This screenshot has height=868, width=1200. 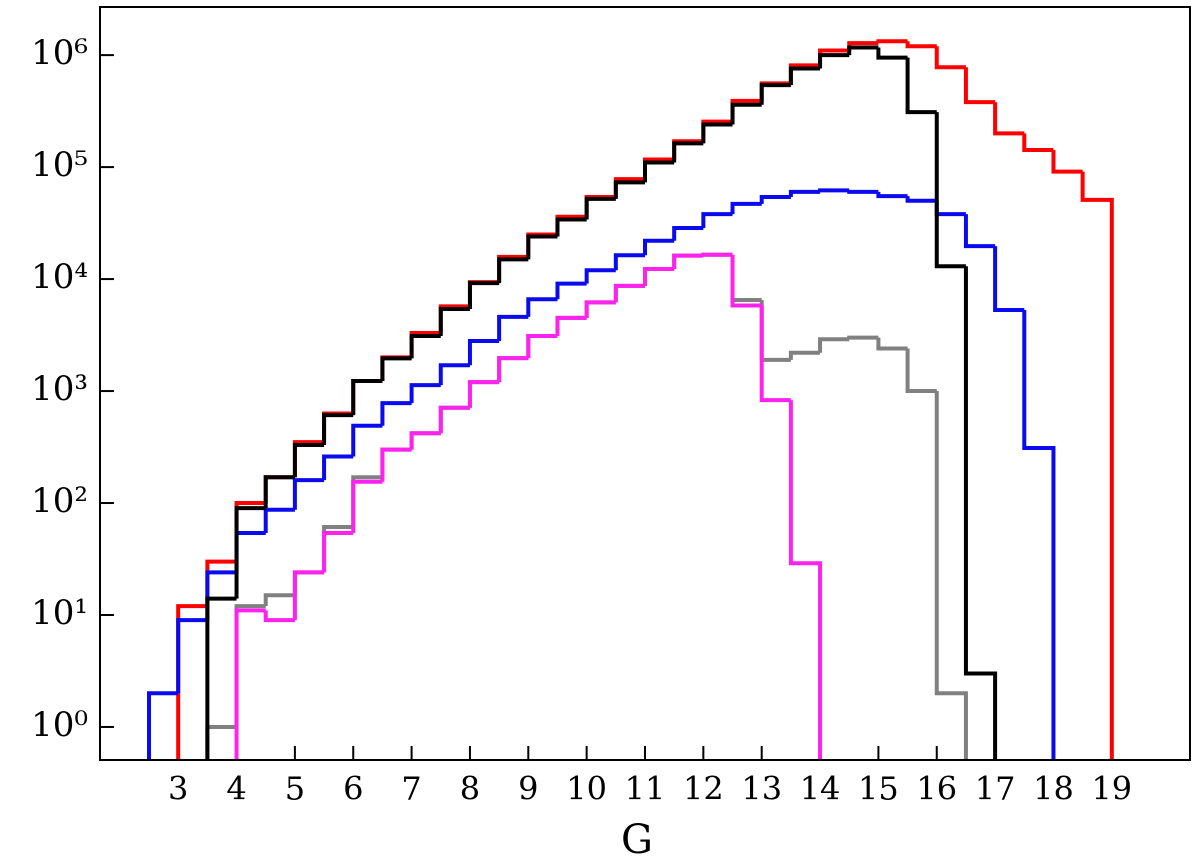 What do you see at coordinates (59, 613) in the screenshot?
I see `y-tick-label: 10¹` at bounding box center [59, 613].